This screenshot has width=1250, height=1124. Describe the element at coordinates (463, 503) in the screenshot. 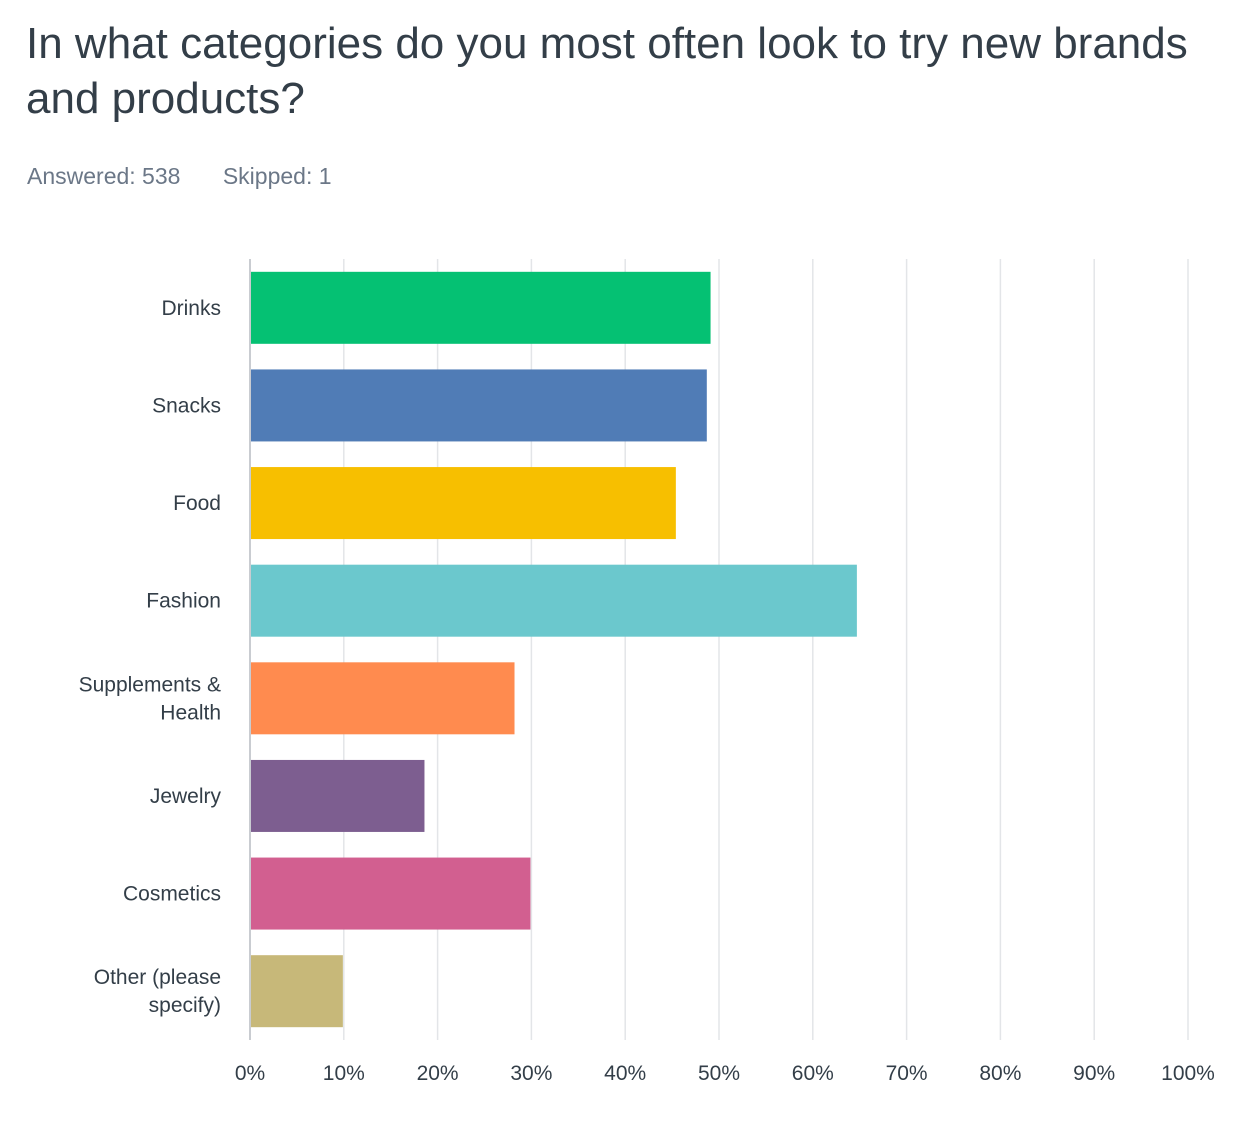

I see `bar-food` at that location.